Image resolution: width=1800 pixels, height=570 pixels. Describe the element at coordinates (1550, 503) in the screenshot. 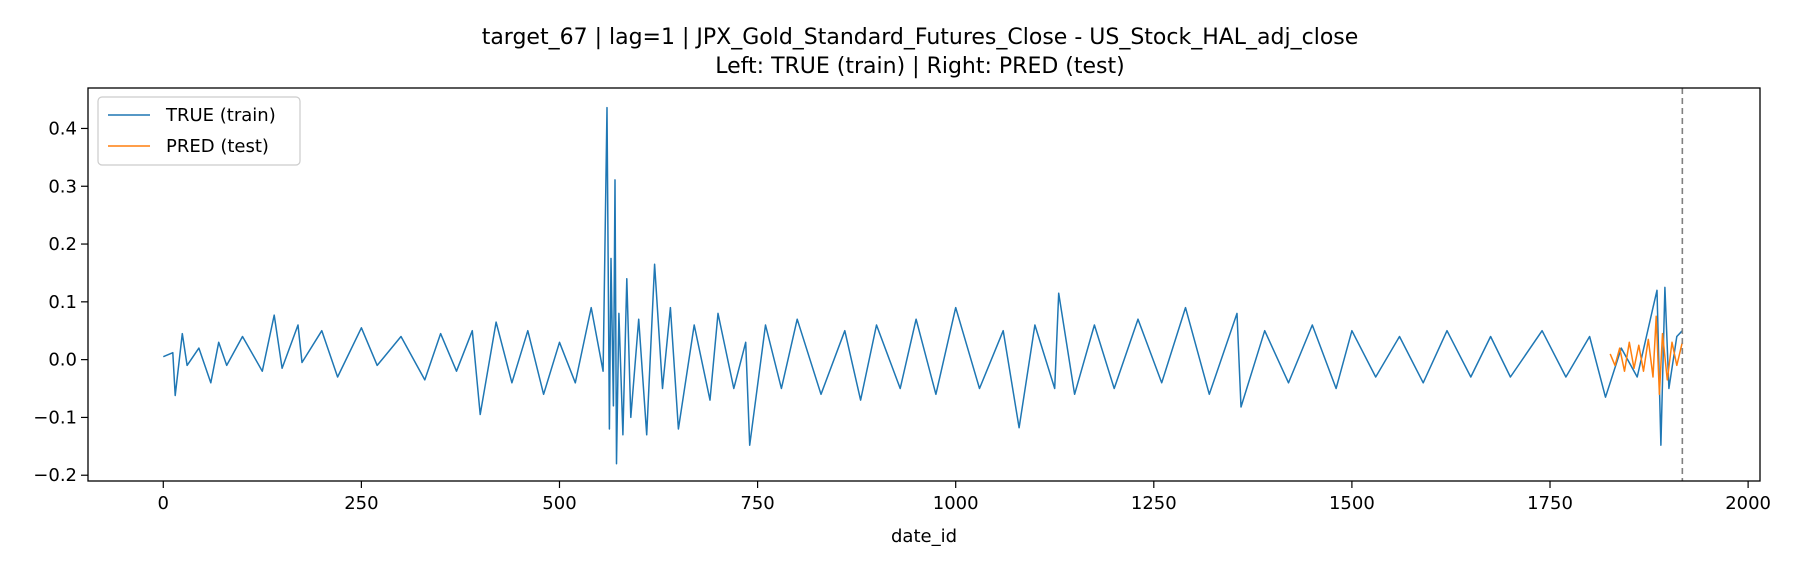

I see `x-tick-label: 1750` at that location.